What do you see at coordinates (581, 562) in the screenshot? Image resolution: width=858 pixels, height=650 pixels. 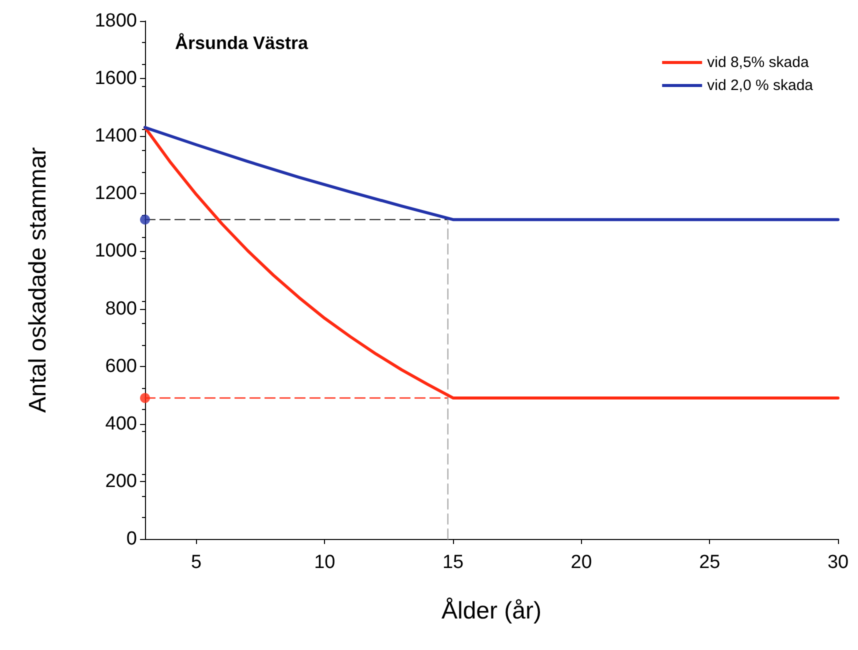 I see `x-tick-label: 20` at bounding box center [581, 562].